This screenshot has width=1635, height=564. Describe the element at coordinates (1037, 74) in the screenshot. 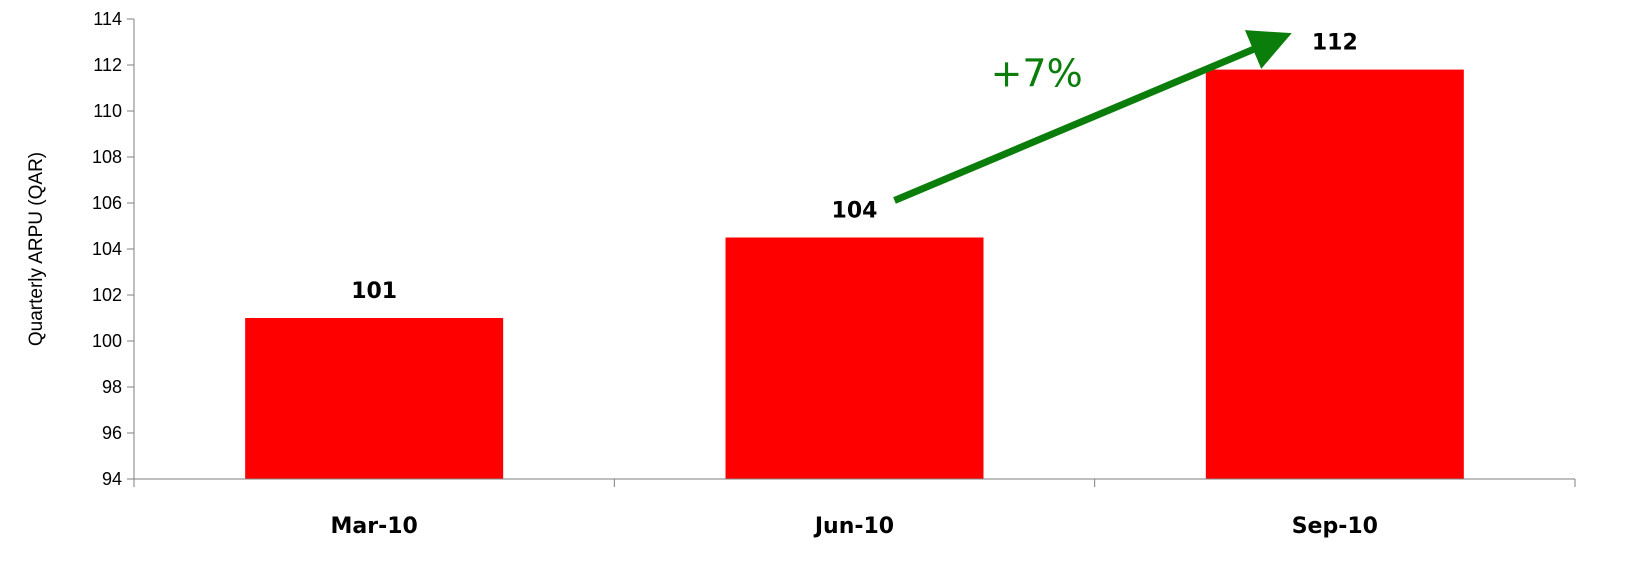

I see `growth-label: +7%` at that location.